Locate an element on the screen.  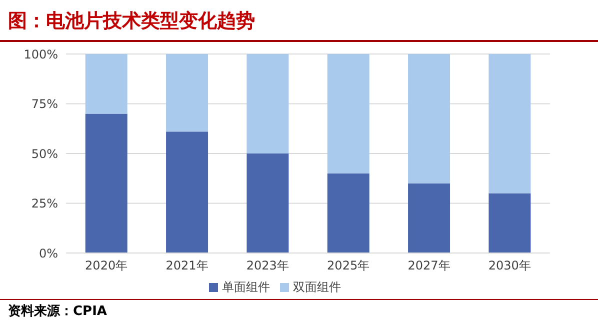
y-tick-label: 75% is located at coordinates (44, 104).